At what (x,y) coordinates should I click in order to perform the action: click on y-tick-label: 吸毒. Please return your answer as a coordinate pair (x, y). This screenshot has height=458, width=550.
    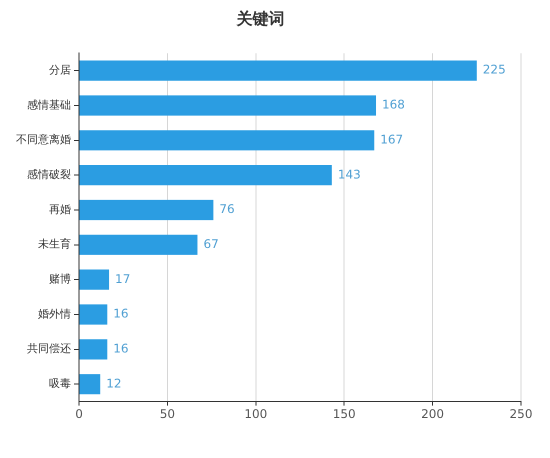
    Looking at the image, I should click on (60, 383).